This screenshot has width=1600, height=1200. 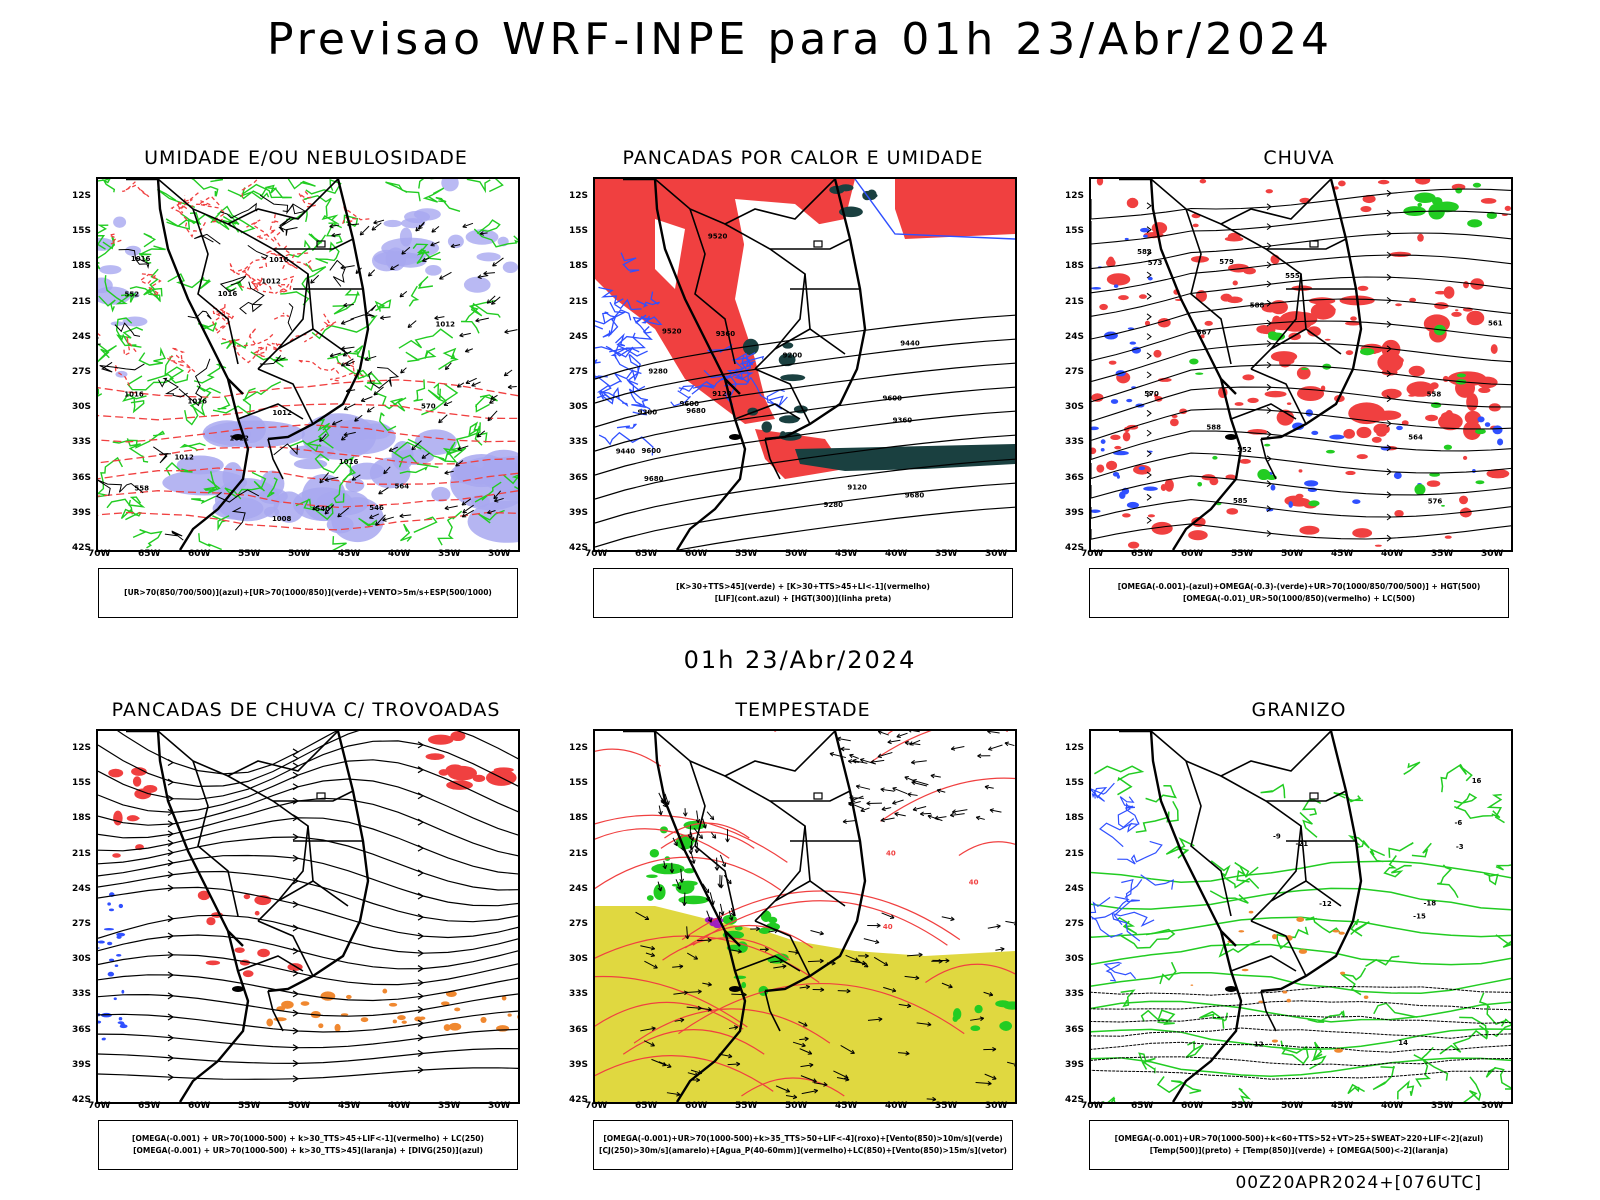 What do you see at coordinates (892, 398) in the screenshot?
I see `contour-label: 9600` at bounding box center [892, 398].